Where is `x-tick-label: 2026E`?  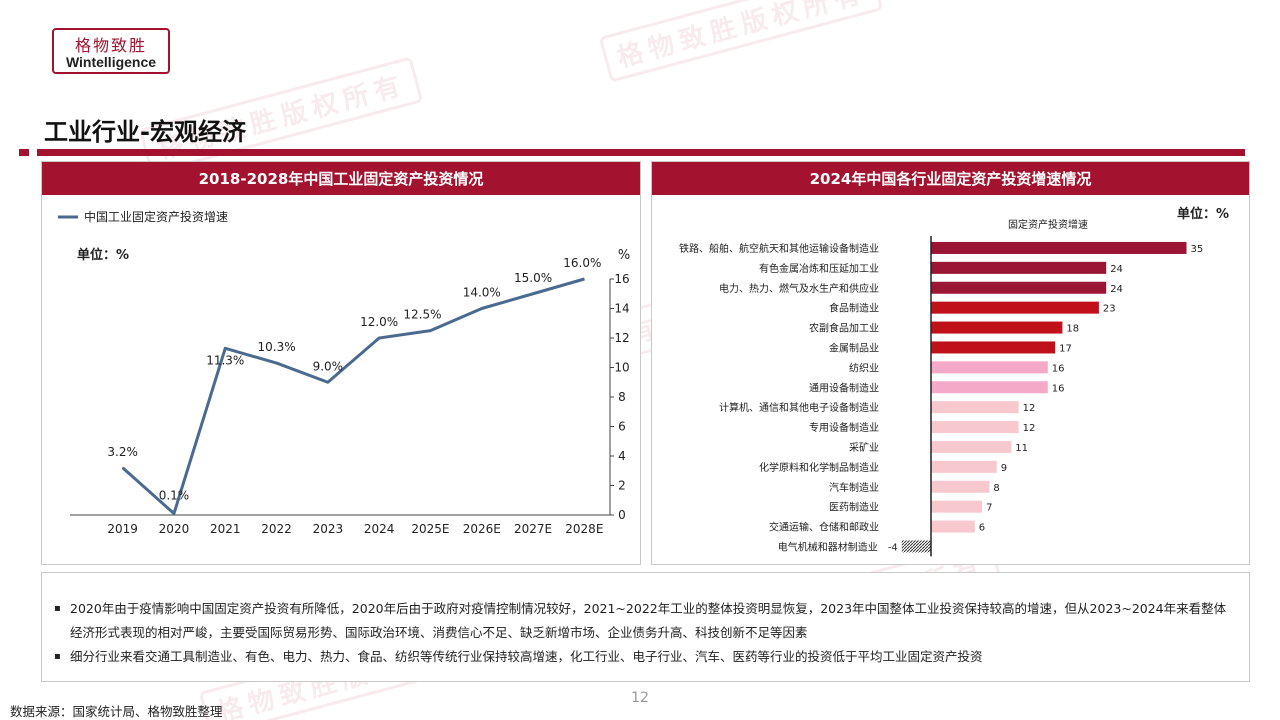
x-tick-label: 2026E is located at coordinates (482, 529).